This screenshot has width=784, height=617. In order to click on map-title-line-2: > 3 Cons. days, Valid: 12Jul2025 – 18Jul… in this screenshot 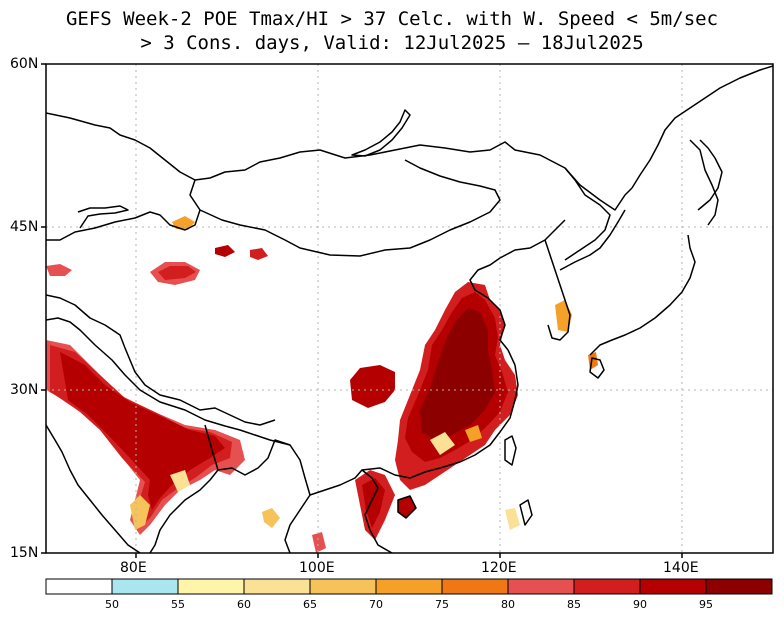, I will do `click(392, 43)`.